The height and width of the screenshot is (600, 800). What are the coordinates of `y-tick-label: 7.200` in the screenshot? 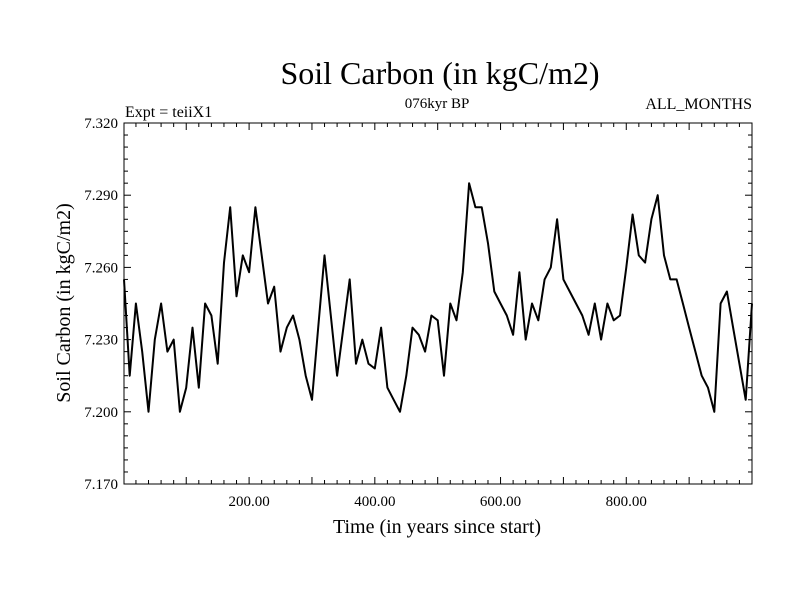 It's located at (101, 413).